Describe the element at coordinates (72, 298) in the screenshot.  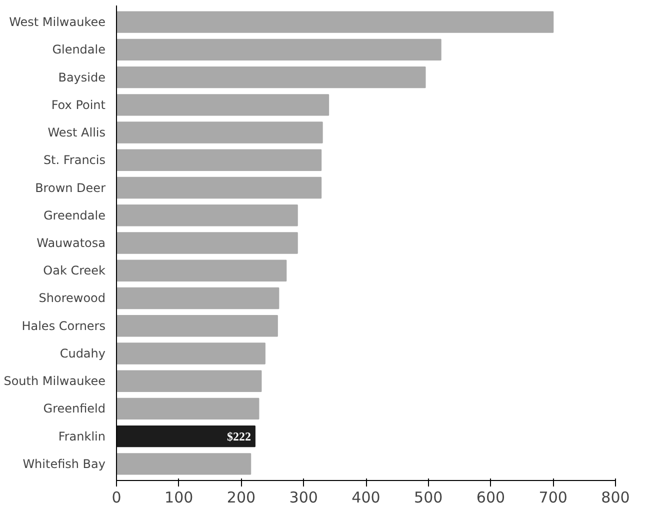
I see `y-tick-label: Shorewood` at that location.